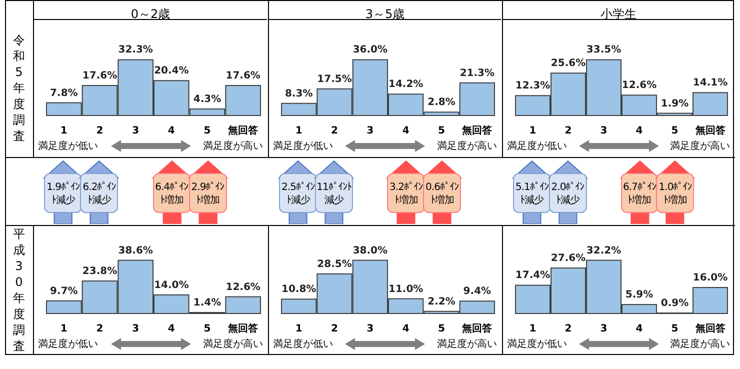 Image resolution: width=740 pixels, height=369 pixels. What do you see at coordinates (207, 303) in the screenshot?
I see `data-label: 1.4%` at bounding box center [207, 303].